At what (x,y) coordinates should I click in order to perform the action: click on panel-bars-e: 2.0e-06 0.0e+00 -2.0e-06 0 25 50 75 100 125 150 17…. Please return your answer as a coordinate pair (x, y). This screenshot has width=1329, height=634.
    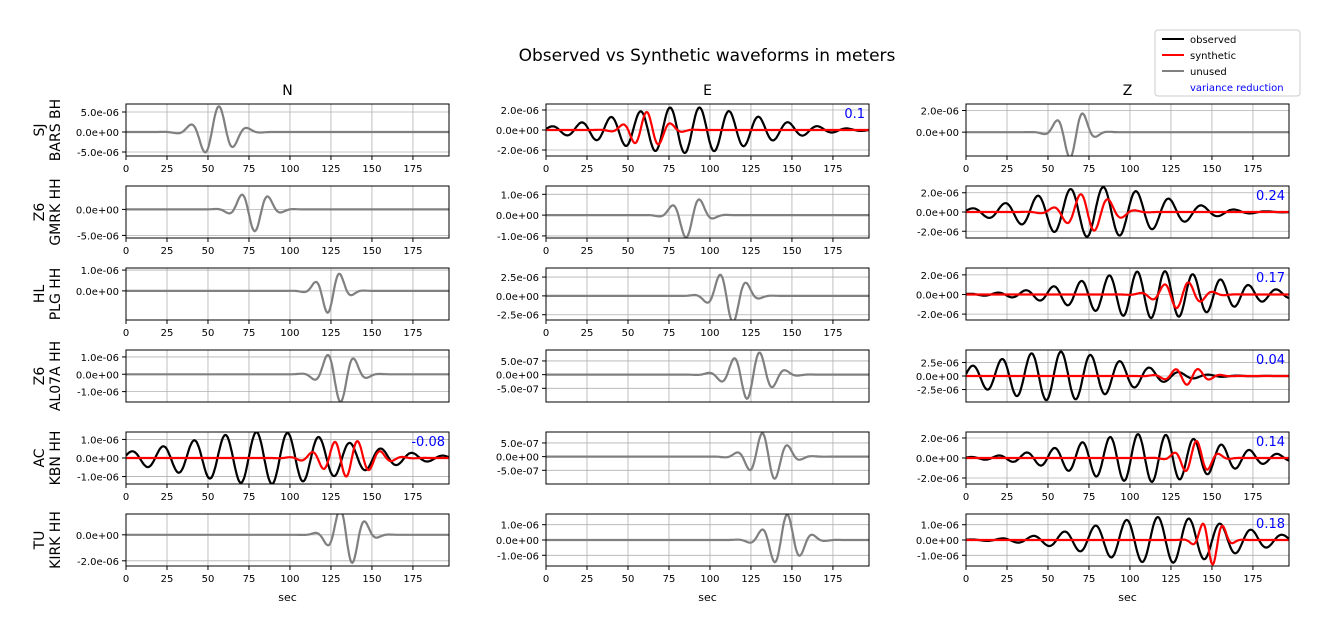
    Looking at the image, I should click on (683, 139).